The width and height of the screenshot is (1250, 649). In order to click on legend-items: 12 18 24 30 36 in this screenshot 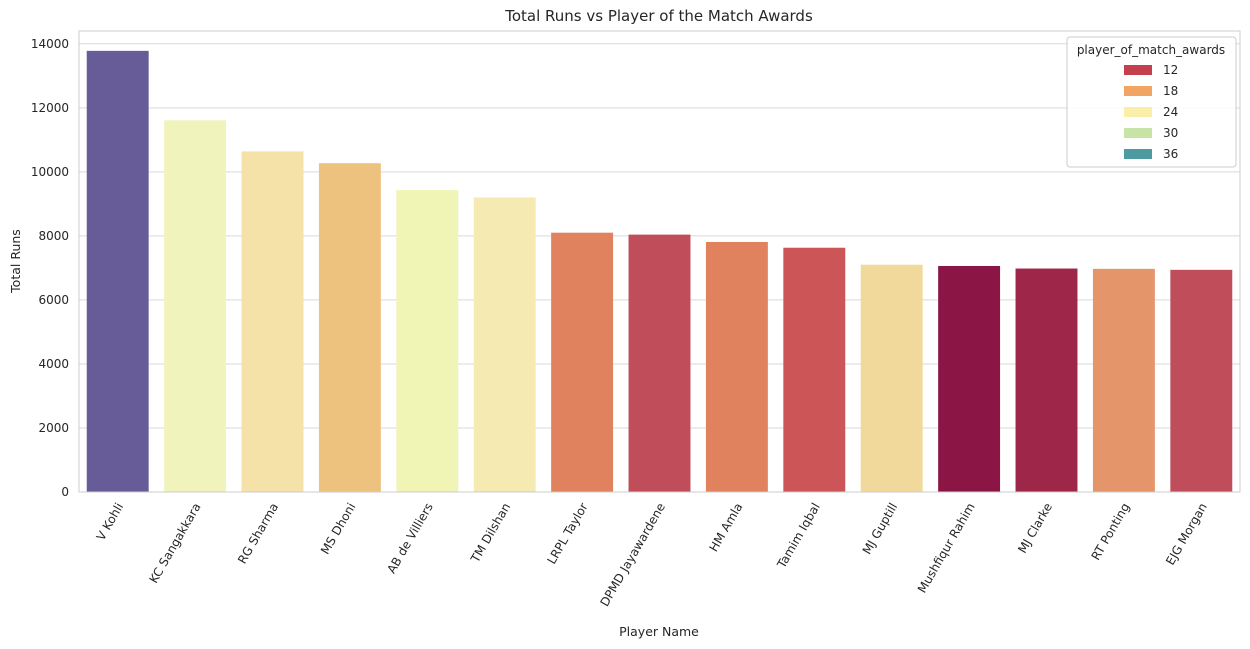, I will do `click(1151, 112)`.